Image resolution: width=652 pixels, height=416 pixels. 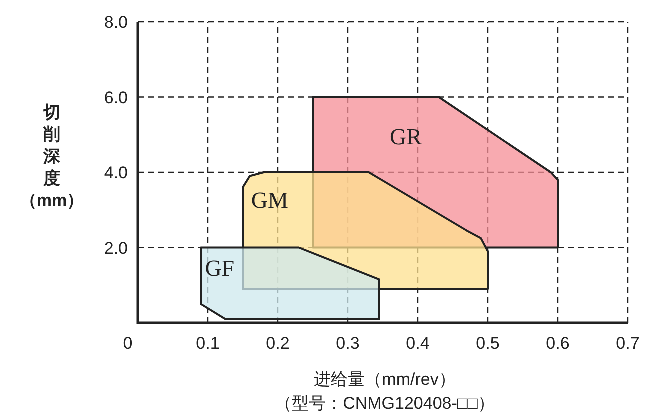 What do you see at coordinates (116, 173) in the screenshot?
I see `y-tick-label: 4.0` at bounding box center [116, 173].